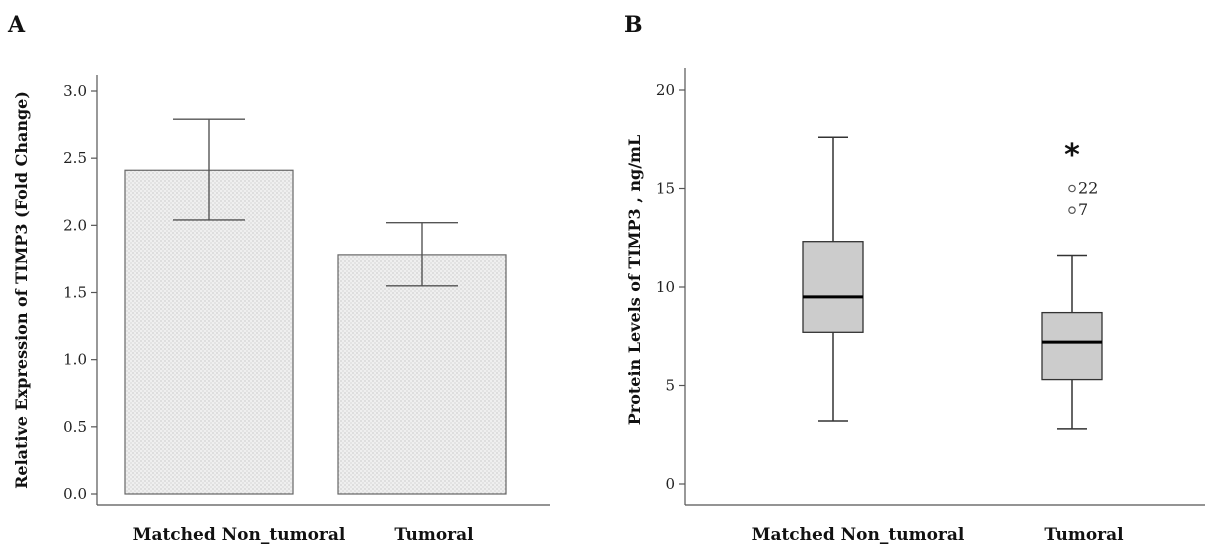 This screenshot has height=547, width=1215. I want to click on significance-marker: *, so click(1072, 155).